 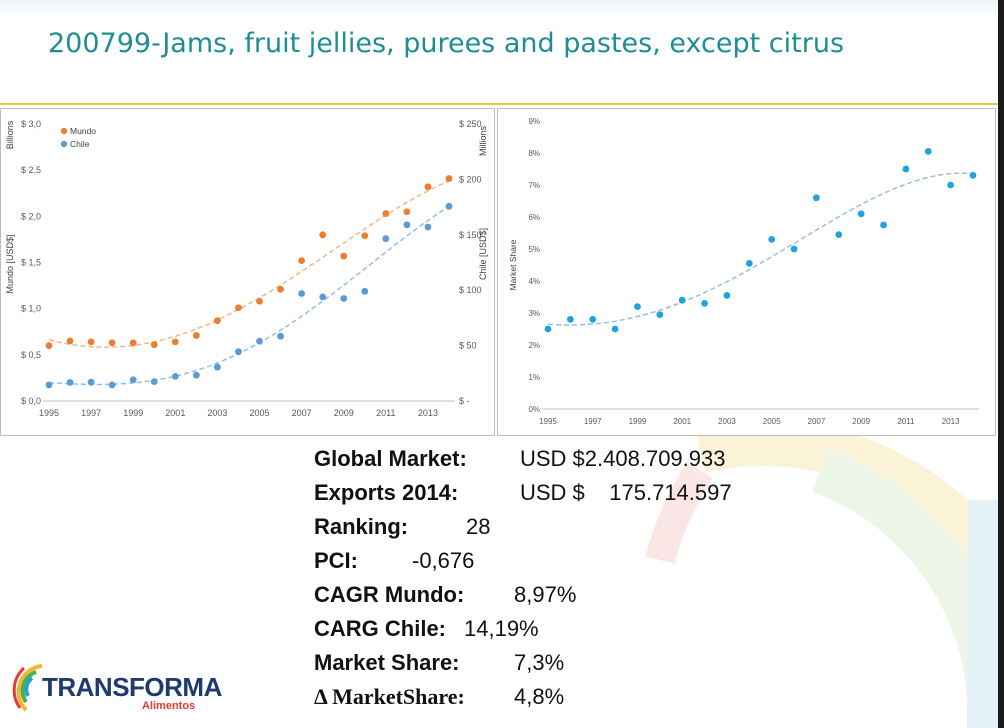 I want to click on y-left-tick-label: $ 2,0, so click(x=31, y=216).